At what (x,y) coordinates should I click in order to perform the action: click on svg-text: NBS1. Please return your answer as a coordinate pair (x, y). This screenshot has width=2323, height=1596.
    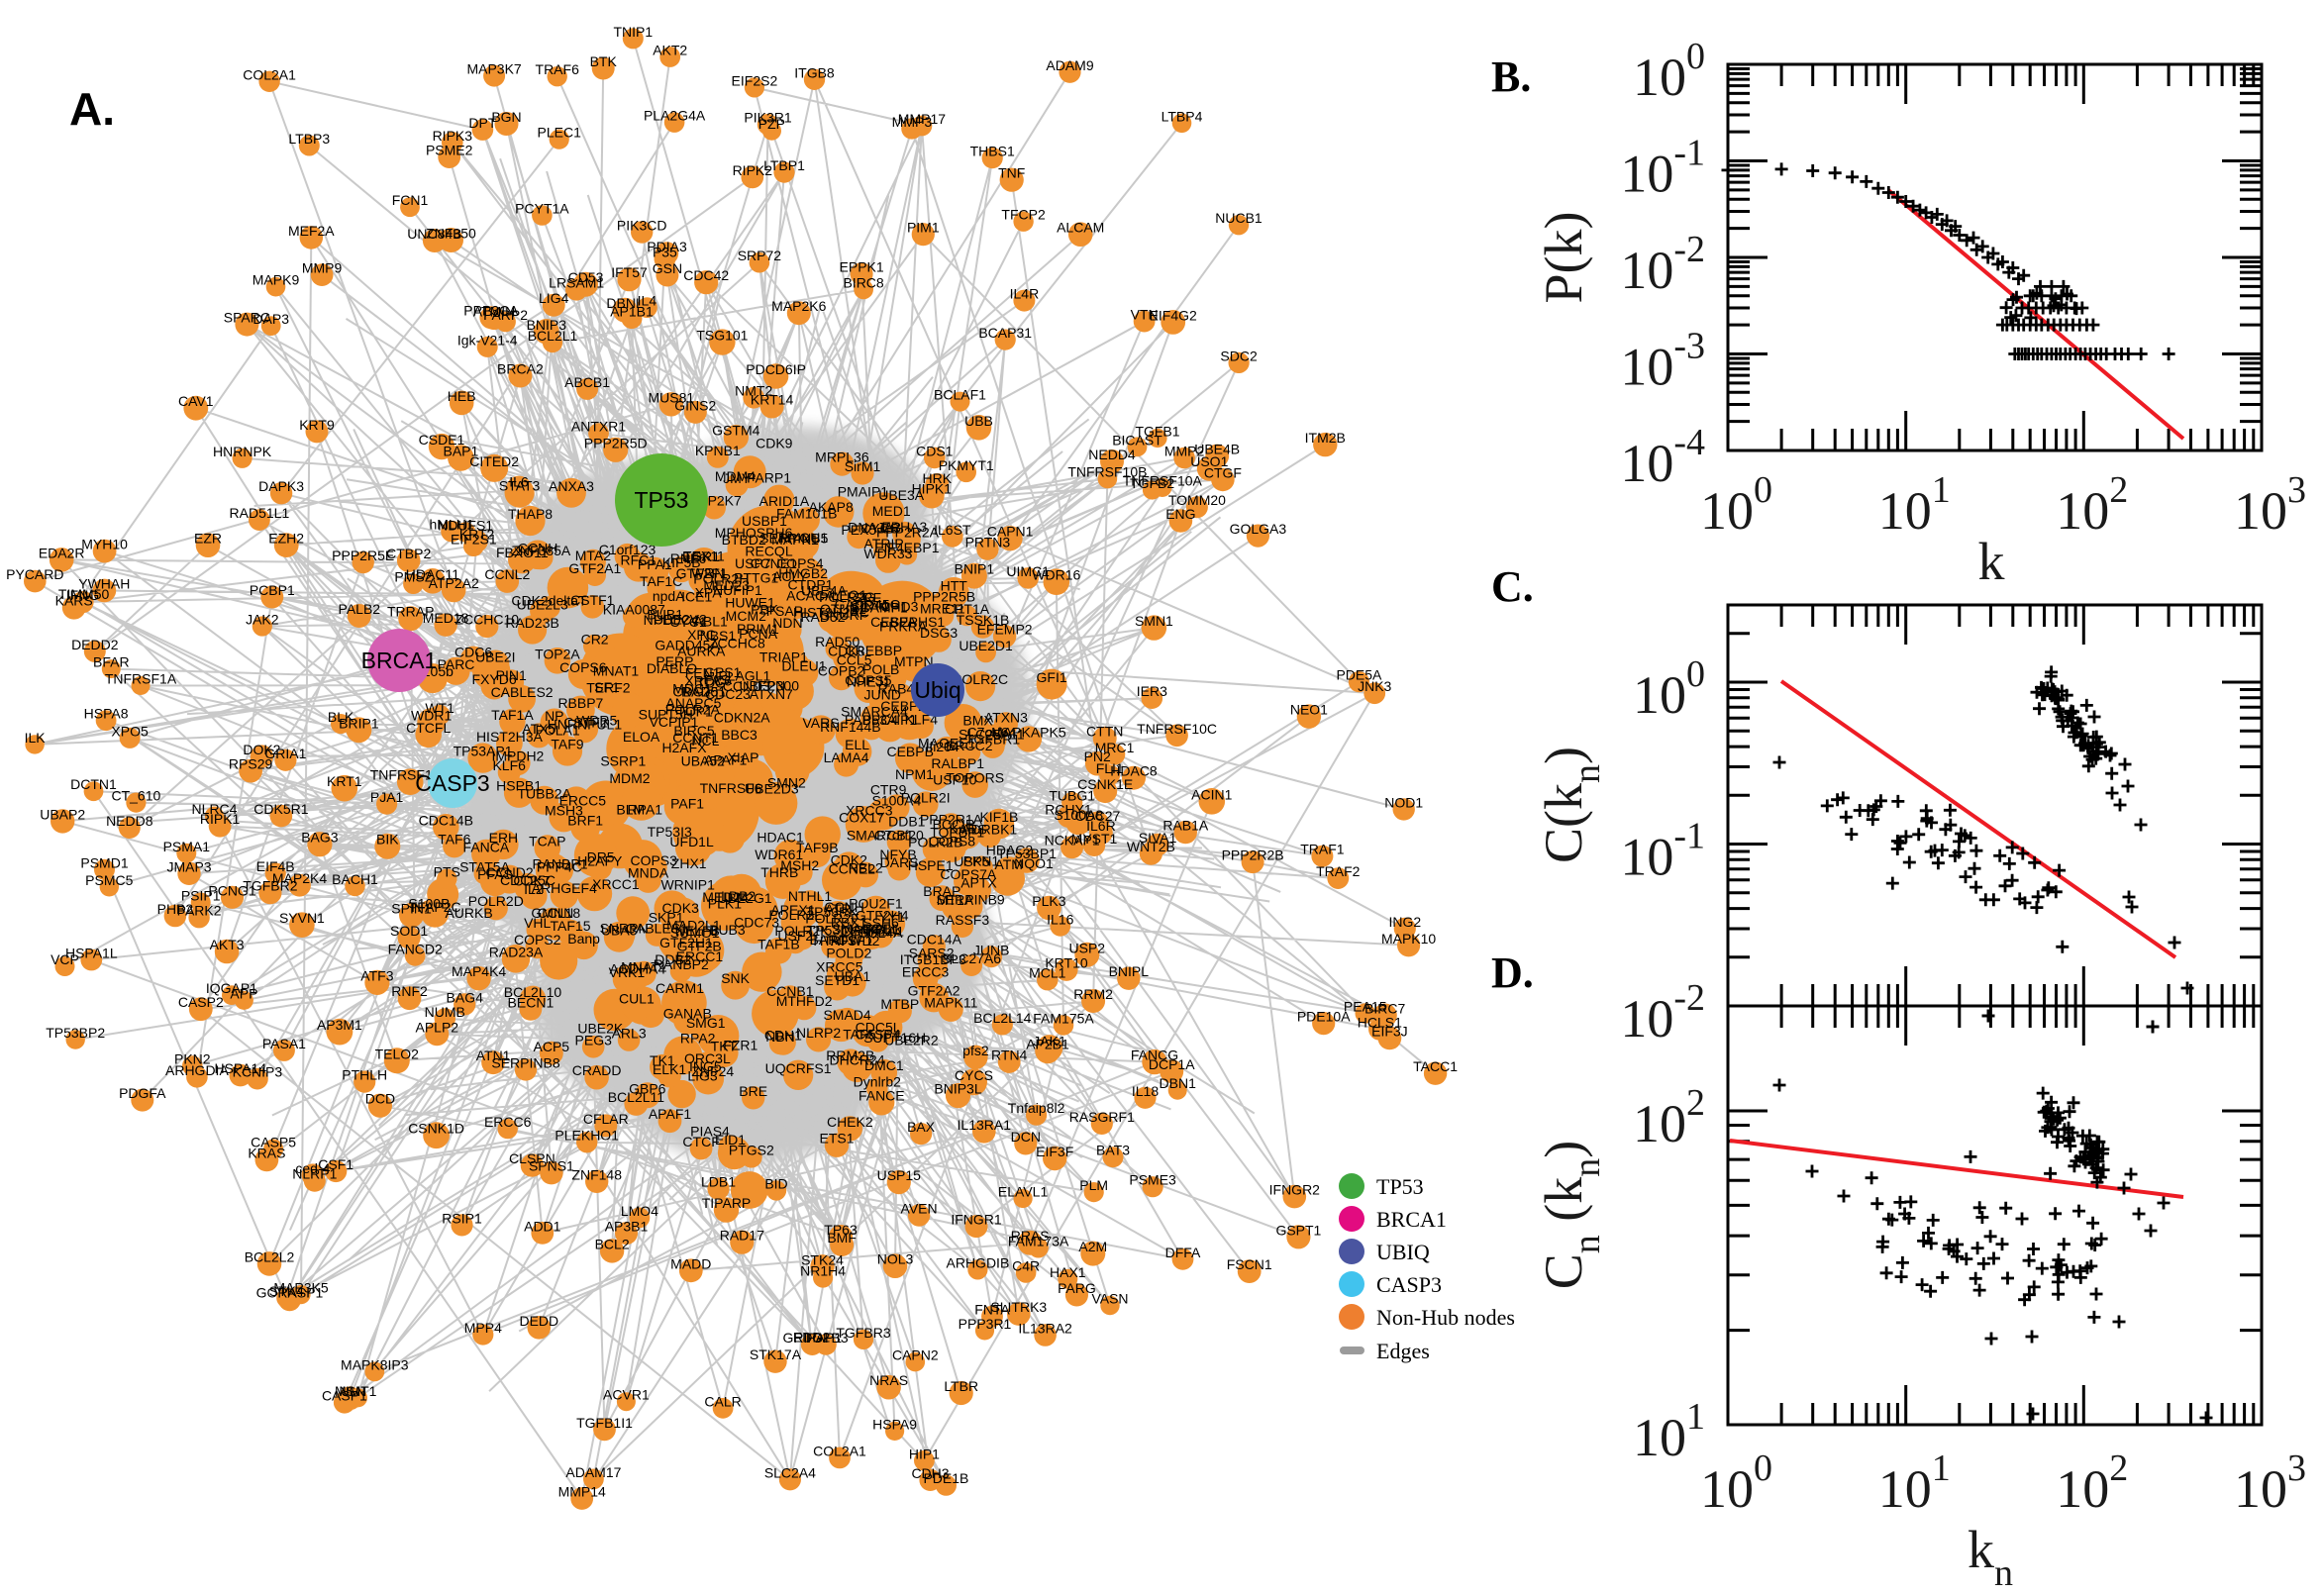
    Looking at the image, I should click on (718, 636).